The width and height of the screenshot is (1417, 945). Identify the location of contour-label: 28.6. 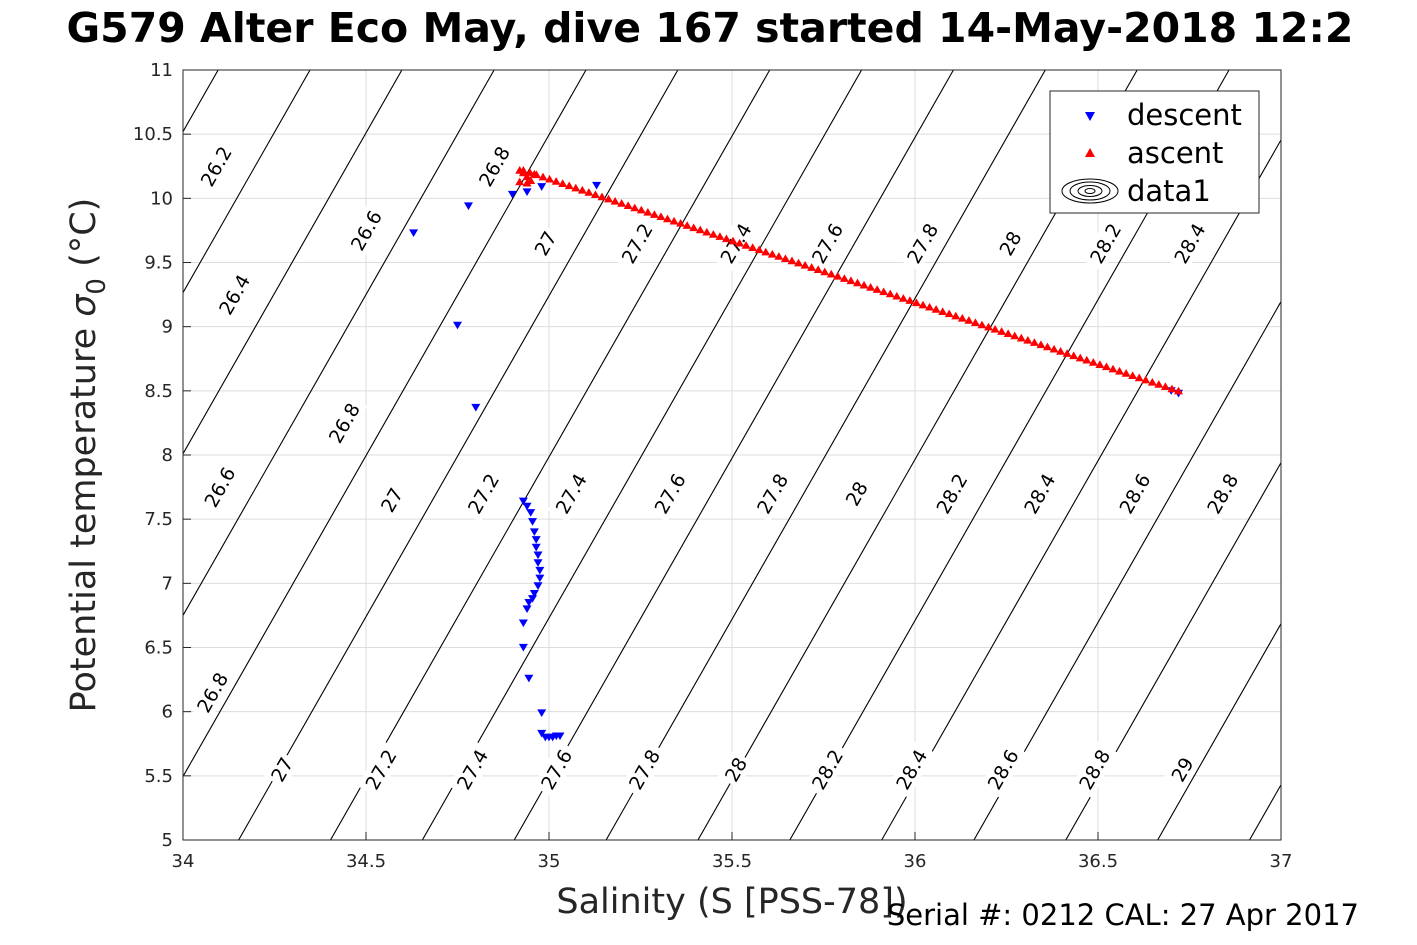
(1134, 493).